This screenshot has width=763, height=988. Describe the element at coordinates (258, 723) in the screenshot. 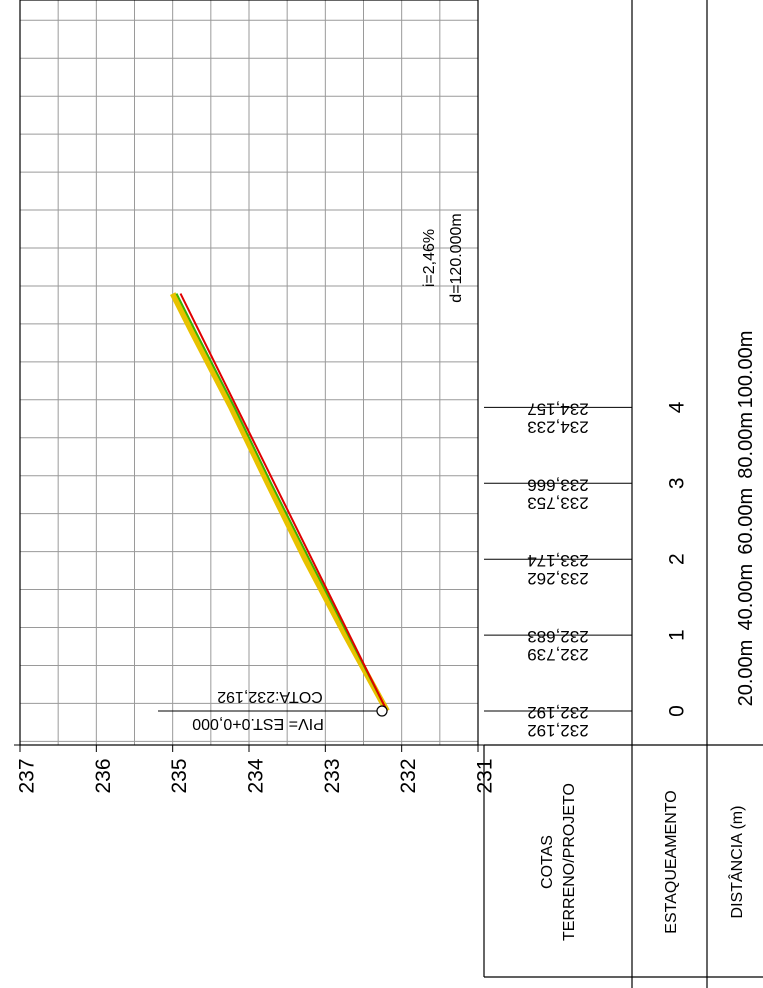

I see `piv-label: PIV= EST.0+0,000` at that location.